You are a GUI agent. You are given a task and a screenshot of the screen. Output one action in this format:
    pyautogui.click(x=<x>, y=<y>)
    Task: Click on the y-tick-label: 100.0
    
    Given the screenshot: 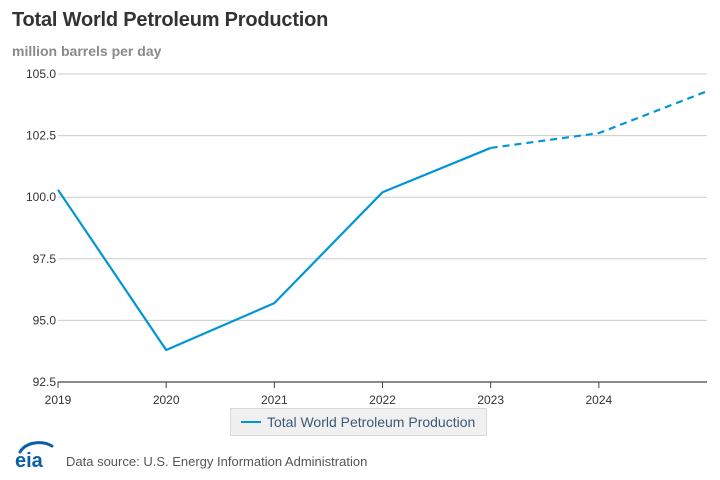 What is the action you would take?
    pyautogui.click(x=41, y=197)
    